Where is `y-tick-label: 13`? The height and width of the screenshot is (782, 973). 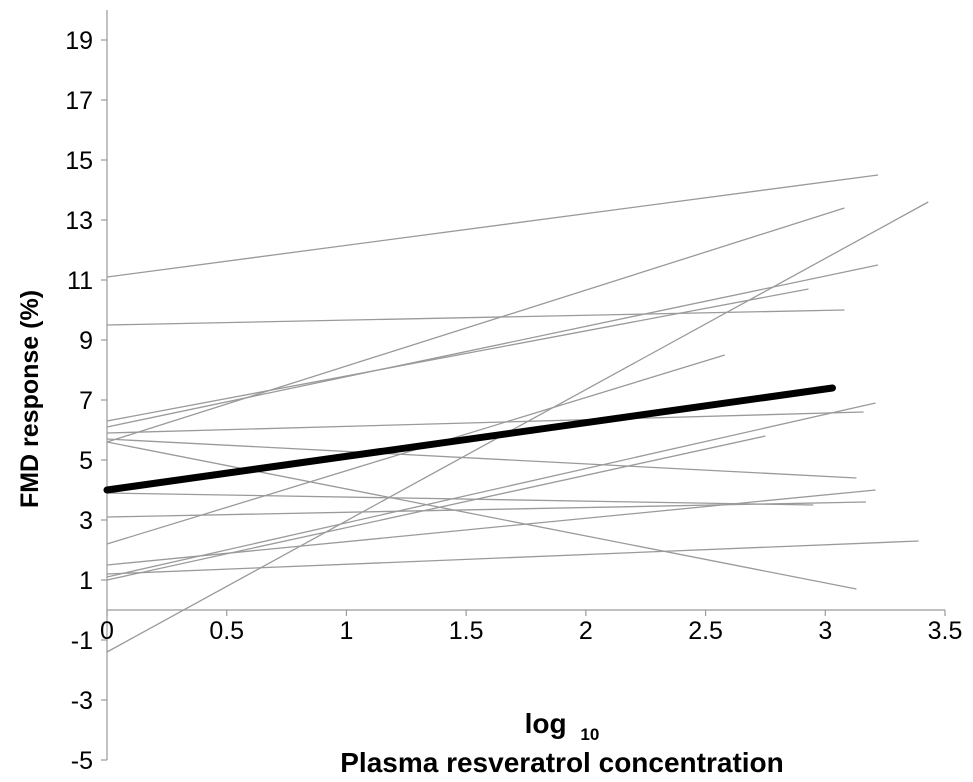 y-tick-label: 13 is located at coordinates (79, 221).